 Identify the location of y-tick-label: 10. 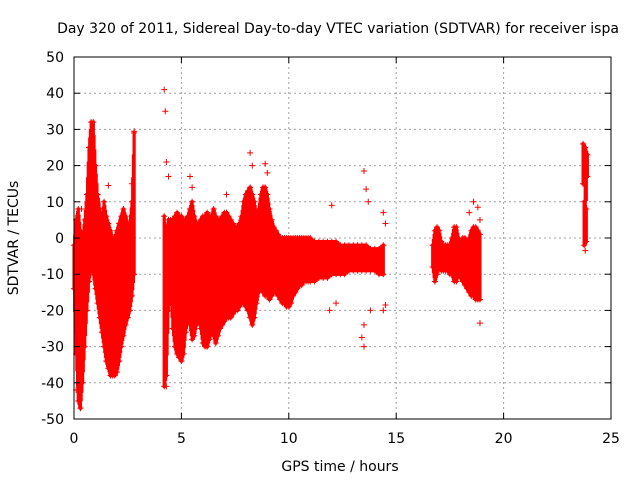
(55, 203).